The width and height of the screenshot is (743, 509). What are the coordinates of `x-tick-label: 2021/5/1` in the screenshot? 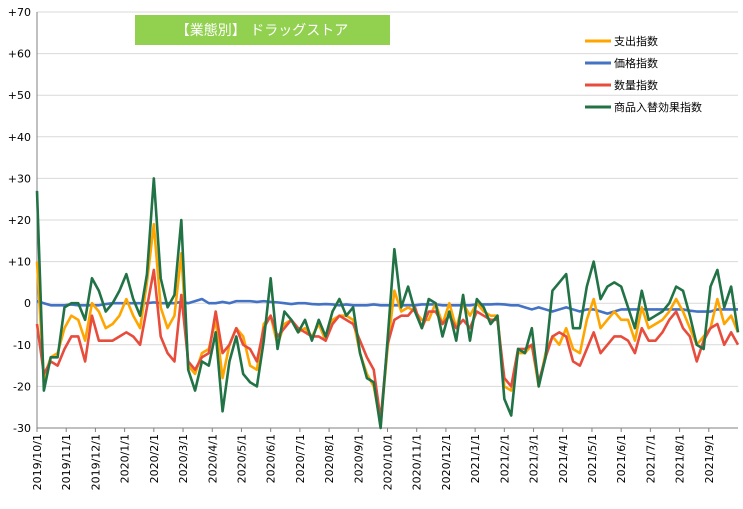 It's located at (592, 458).